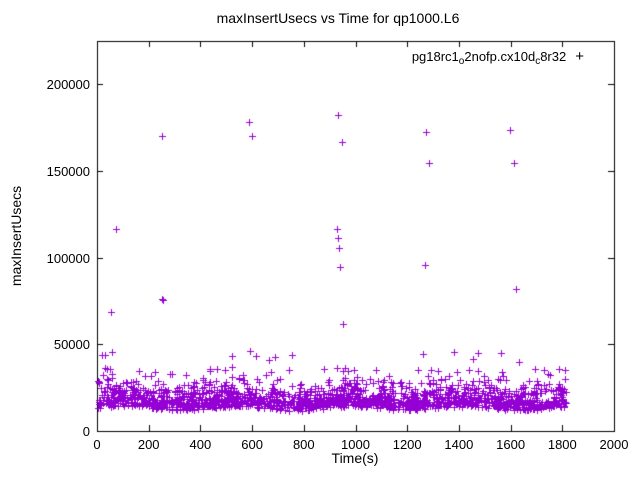 This screenshot has width=640, height=480. I want to click on legend-label-sub: o, so click(461, 61).